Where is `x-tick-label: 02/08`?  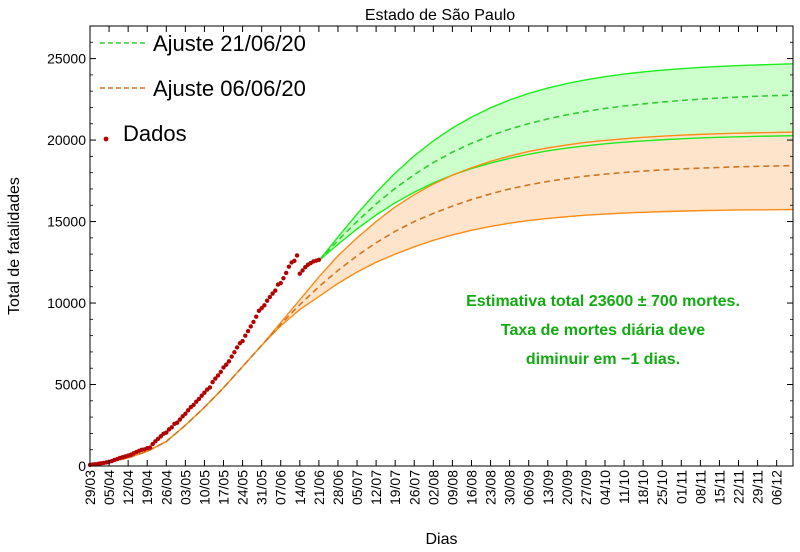
x-tick-label: 02/08 is located at coordinates (433, 487).